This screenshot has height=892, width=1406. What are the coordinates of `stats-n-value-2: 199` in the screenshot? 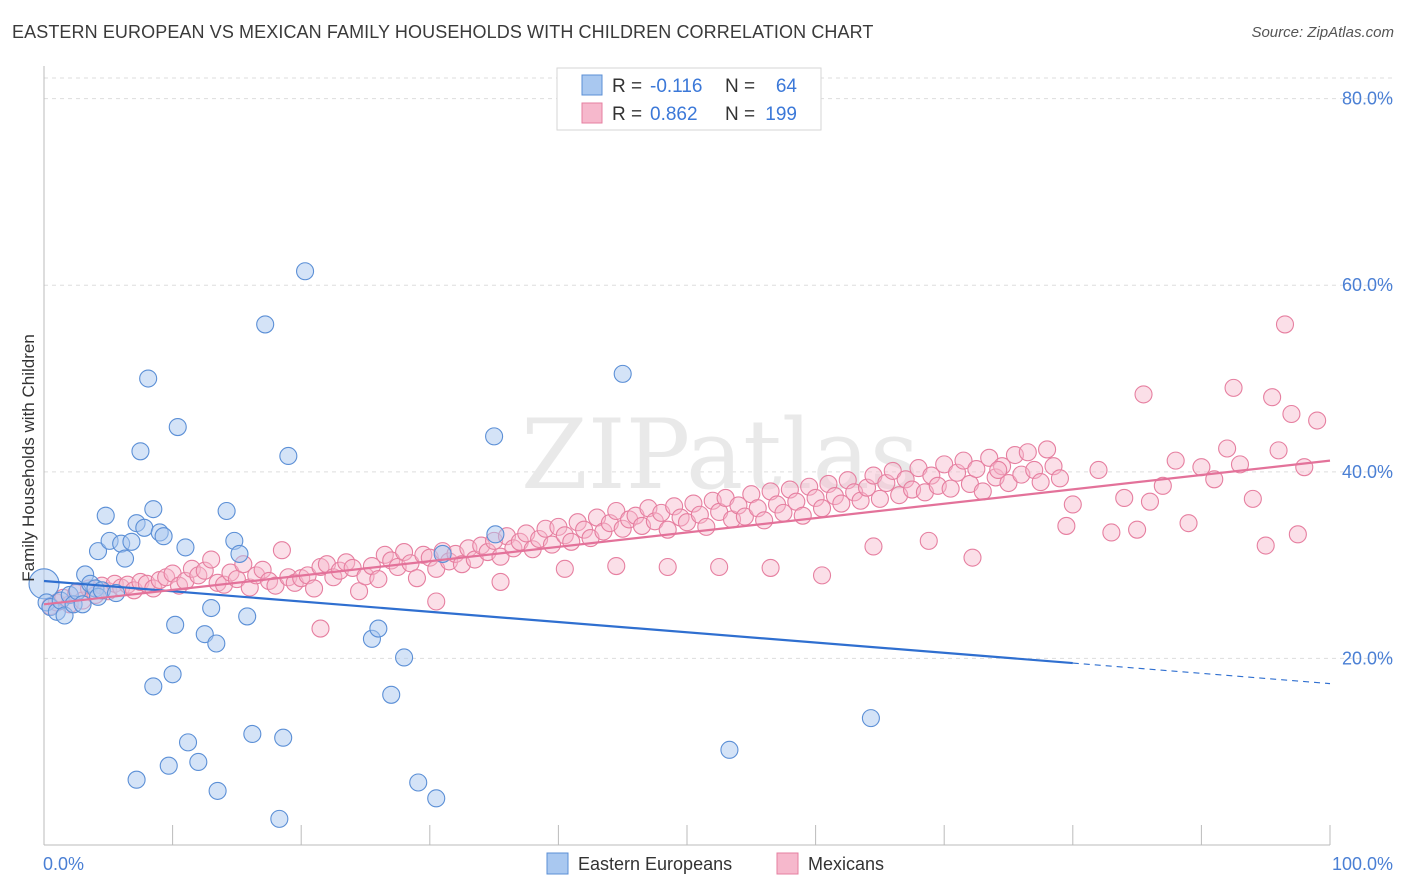 It's located at (781, 114).